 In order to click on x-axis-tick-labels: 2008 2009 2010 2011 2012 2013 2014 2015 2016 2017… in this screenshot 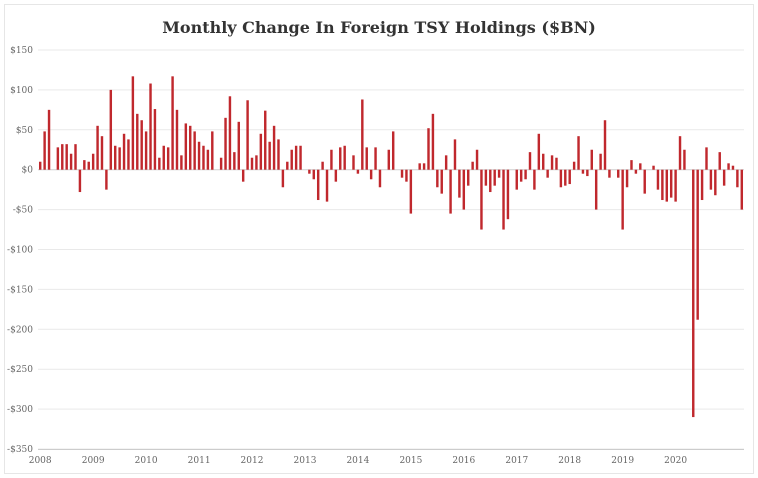, I will do `click(358, 461)`.